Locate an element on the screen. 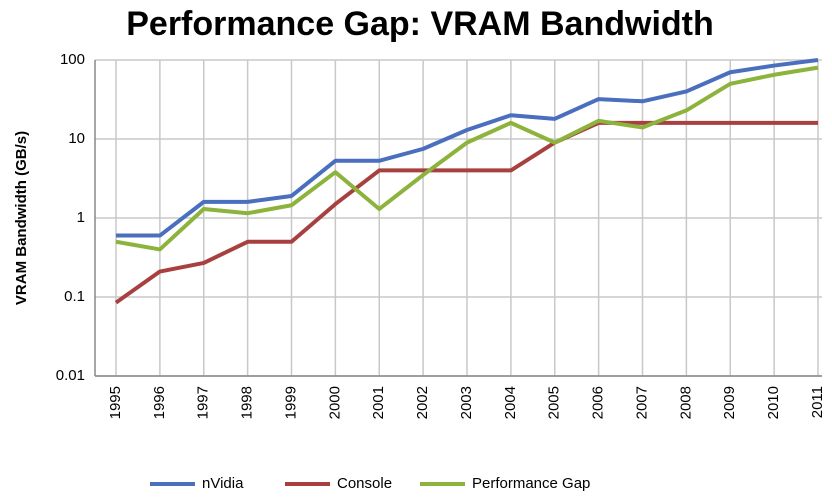  legend-label: nVidia is located at coordinates (223, 483).